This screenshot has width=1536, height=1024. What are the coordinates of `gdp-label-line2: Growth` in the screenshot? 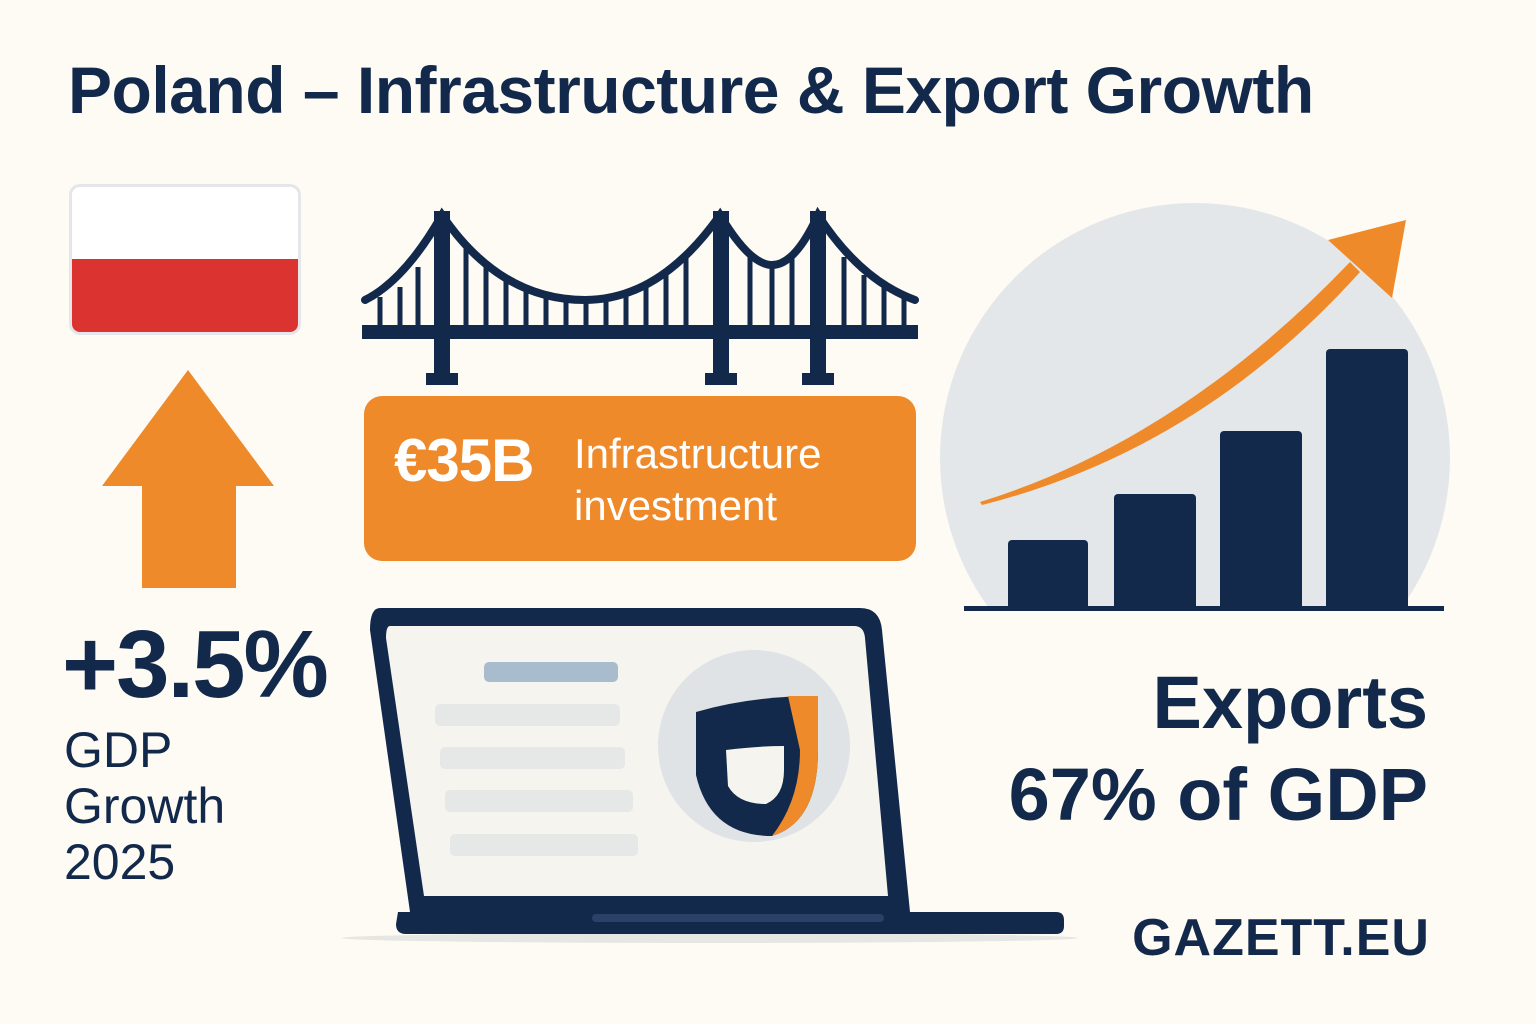 It's located at (145, 806).